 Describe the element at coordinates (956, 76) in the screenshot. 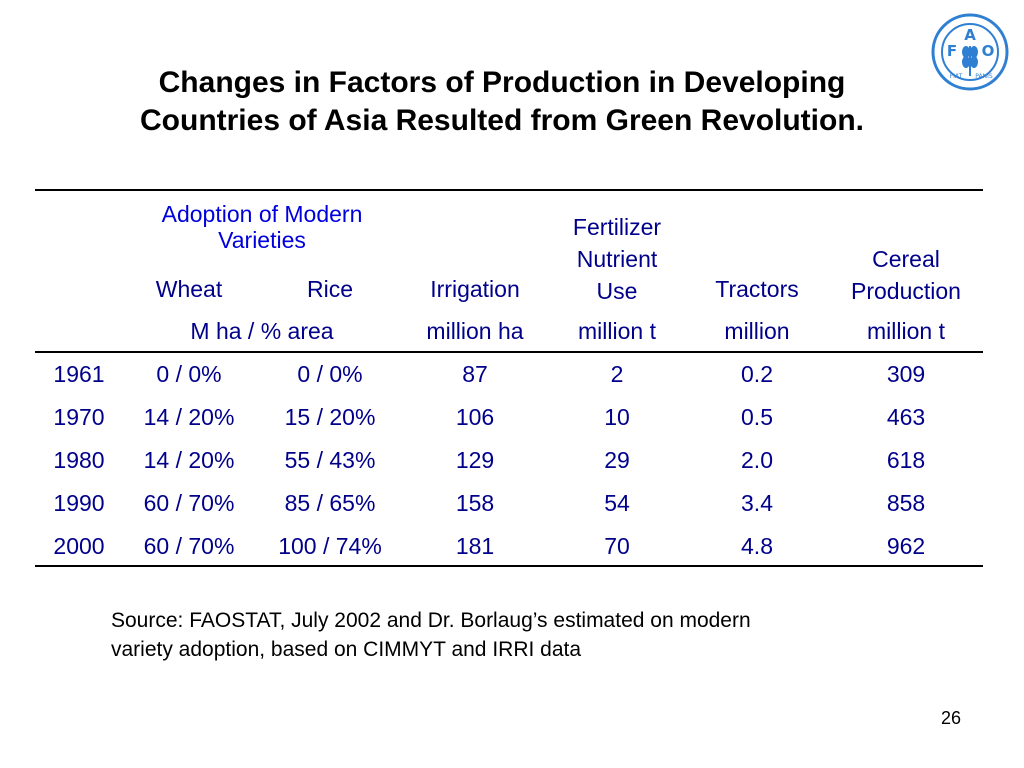

I see `svg-text: FIAT` at that location.